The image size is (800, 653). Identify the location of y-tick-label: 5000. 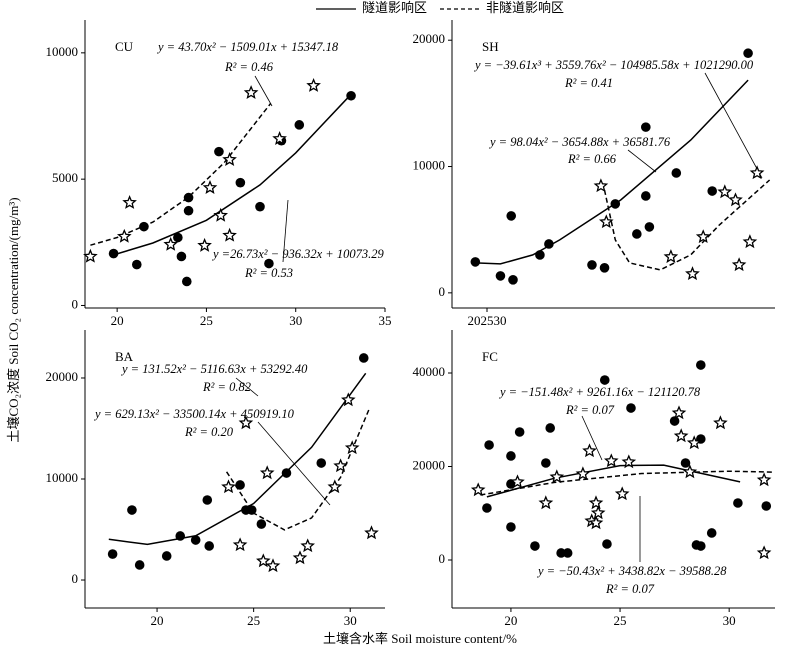
(65, 177).